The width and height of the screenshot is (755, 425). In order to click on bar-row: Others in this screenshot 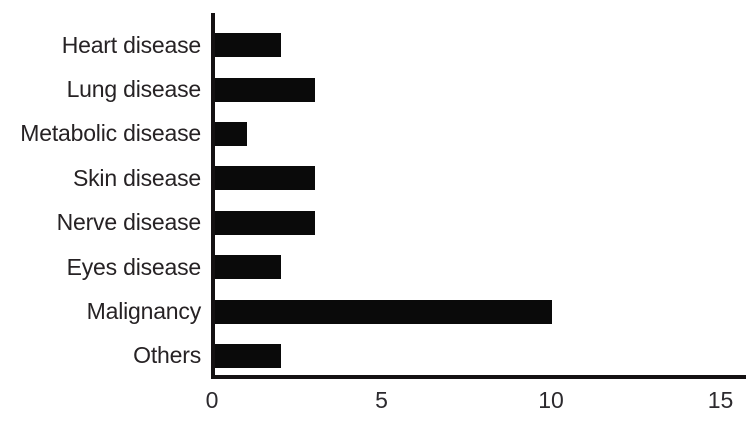, I will do `click(377, 356)`.